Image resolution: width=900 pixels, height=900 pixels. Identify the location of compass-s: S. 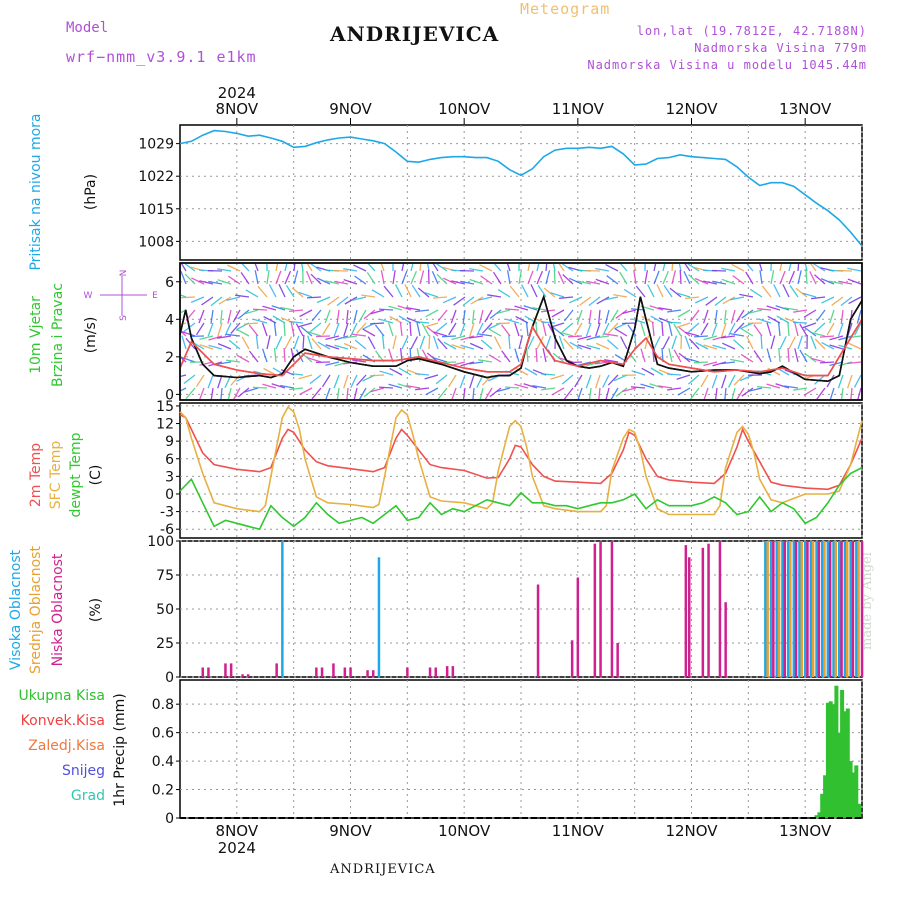
(124, 318).